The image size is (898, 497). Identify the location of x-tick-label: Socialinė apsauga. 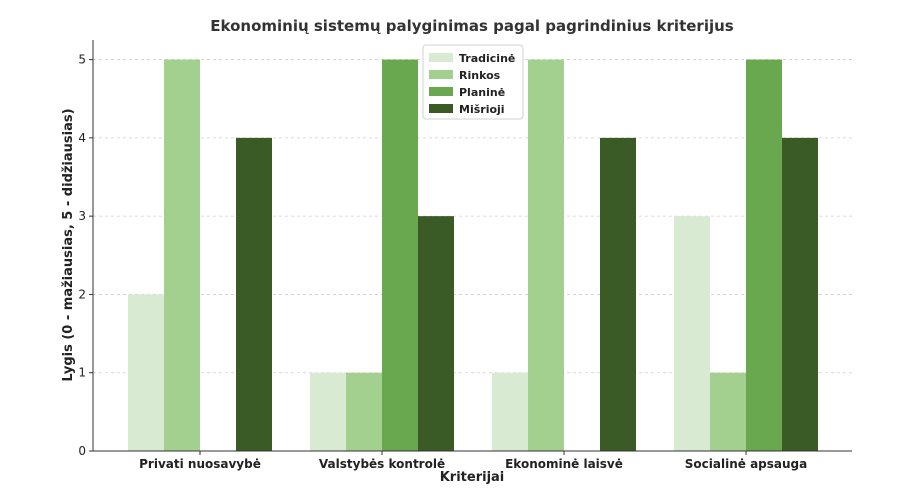
(746, 464).